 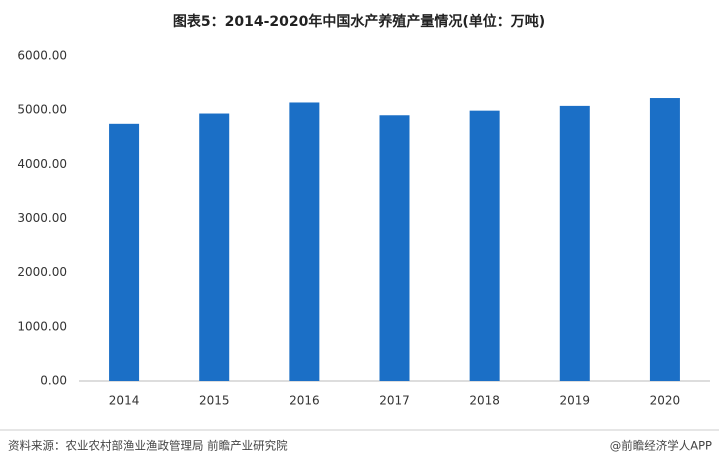 I want to click on y-tick-label: 0.00, so click(x=53, y=381).